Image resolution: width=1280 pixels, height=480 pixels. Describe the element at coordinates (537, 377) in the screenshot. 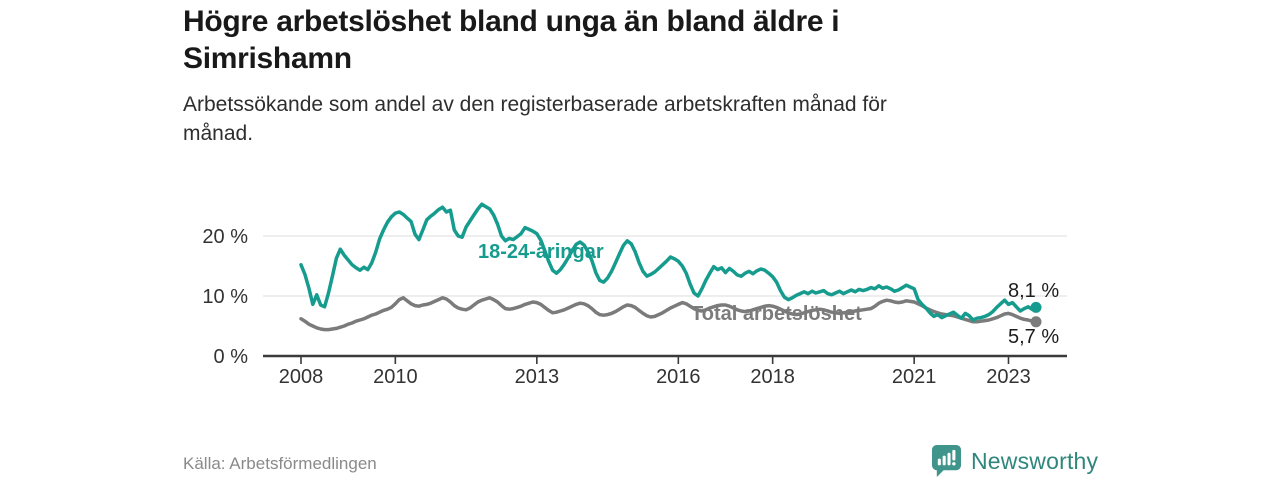

I see `x-tick-label: 2013` at that location.